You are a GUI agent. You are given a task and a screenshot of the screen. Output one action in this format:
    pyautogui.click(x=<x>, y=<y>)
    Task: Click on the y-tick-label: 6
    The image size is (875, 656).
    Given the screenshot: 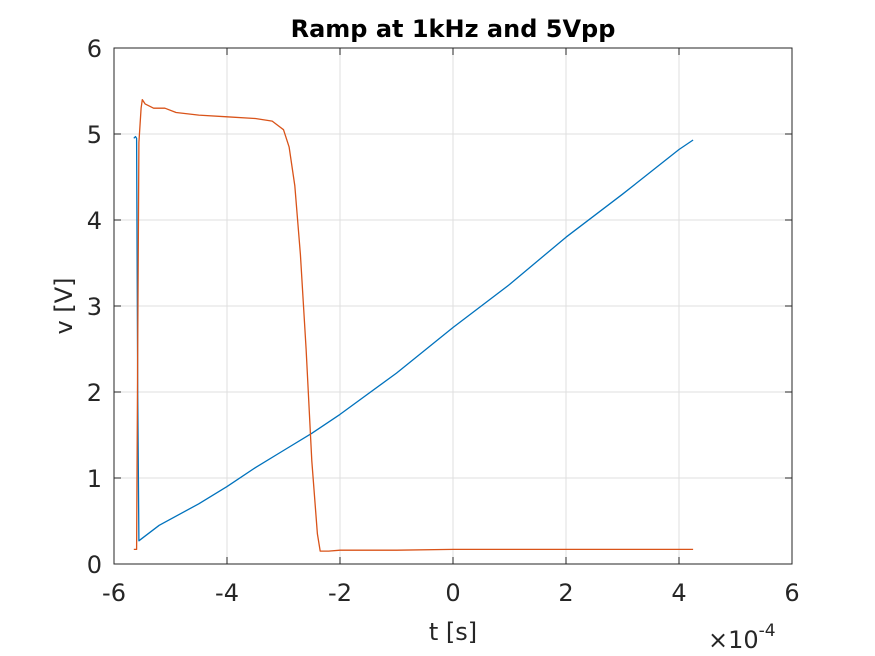 What is the action you would take?
    pyautogui.click(x=94, y=49)
    